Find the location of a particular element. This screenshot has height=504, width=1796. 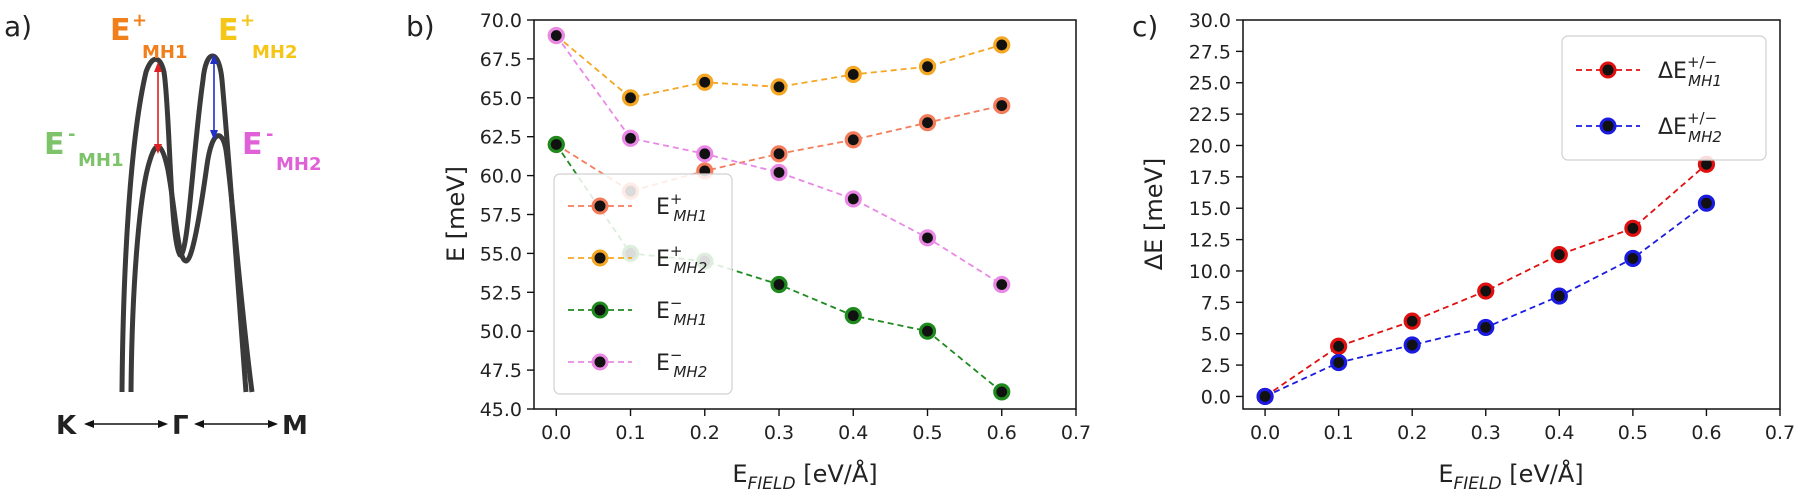

k-point-label: K is located at coordinates (66, 426).